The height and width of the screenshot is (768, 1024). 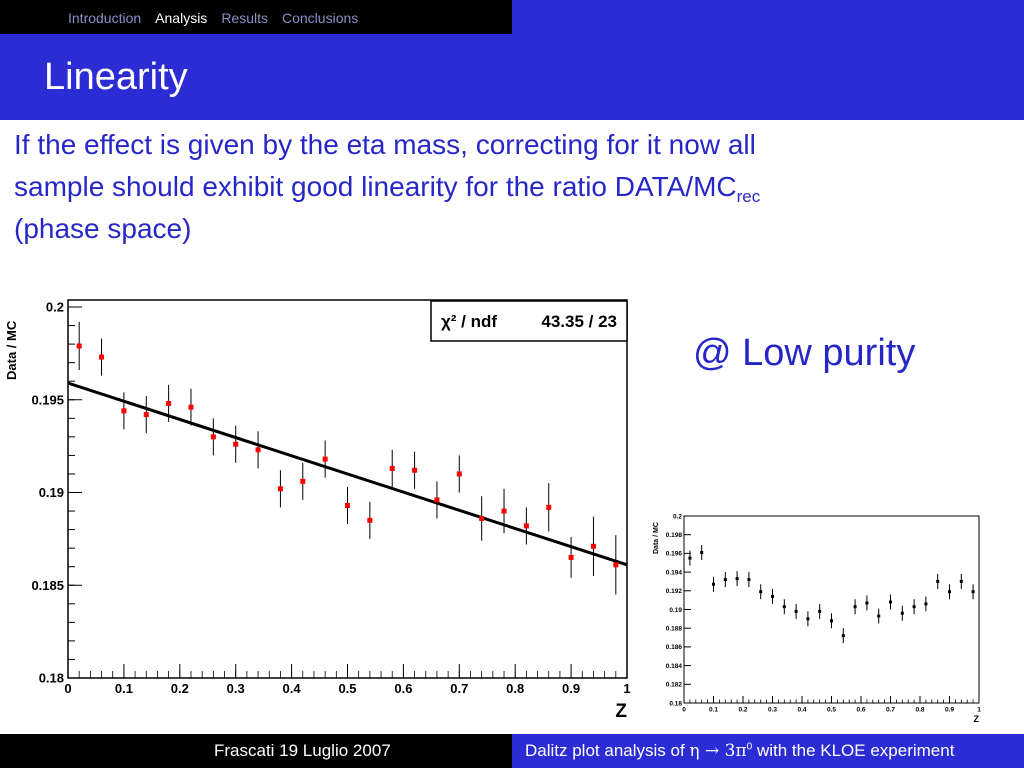 I want to click on main-x-tick-label: 0.6, so click(x=403, y=688).